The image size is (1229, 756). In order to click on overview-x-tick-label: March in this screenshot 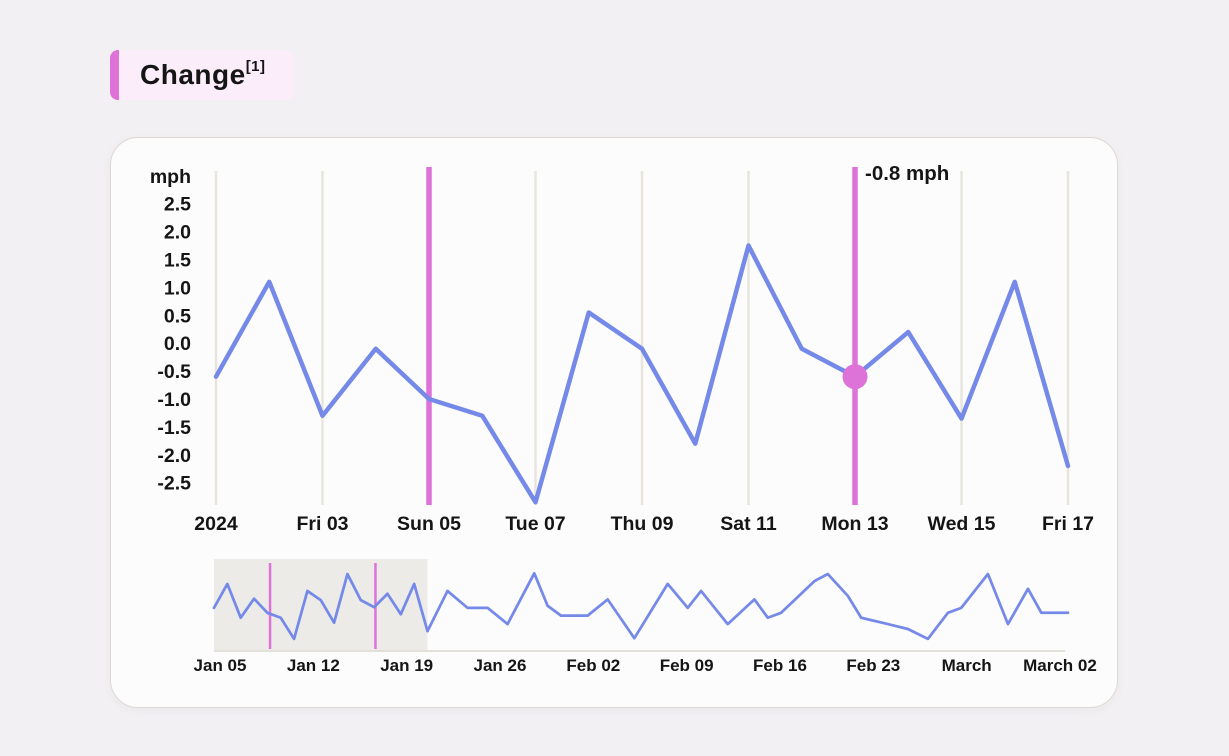, I will do `click(967, 665)`.